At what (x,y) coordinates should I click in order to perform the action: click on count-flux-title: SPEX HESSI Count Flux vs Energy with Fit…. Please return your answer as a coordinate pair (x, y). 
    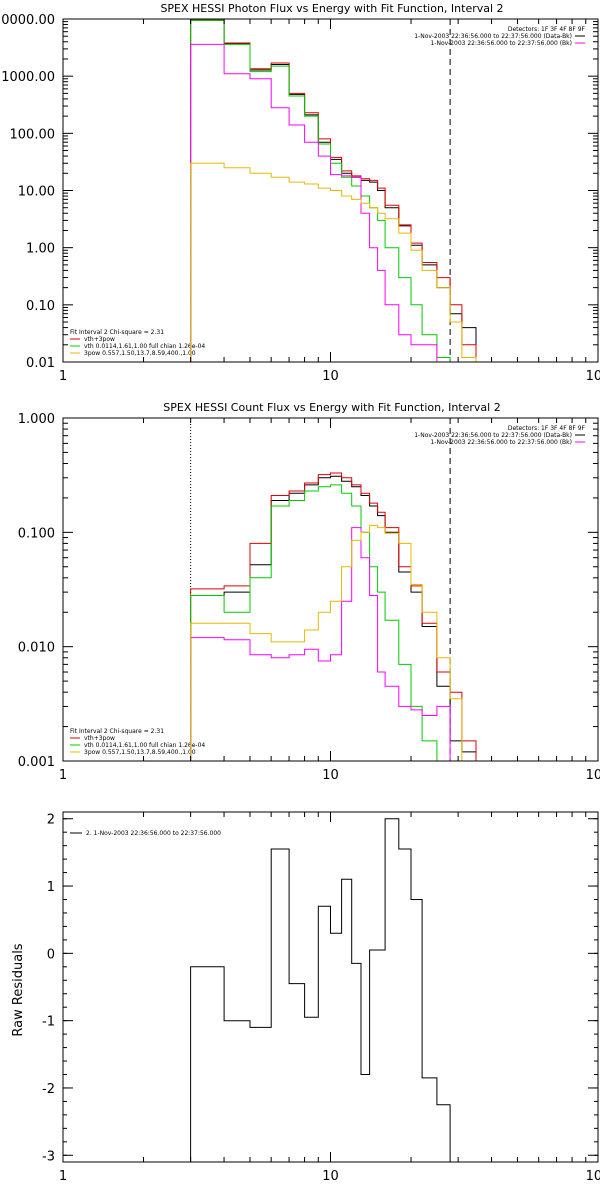
    Looking at the image, I should click on (331, 407).